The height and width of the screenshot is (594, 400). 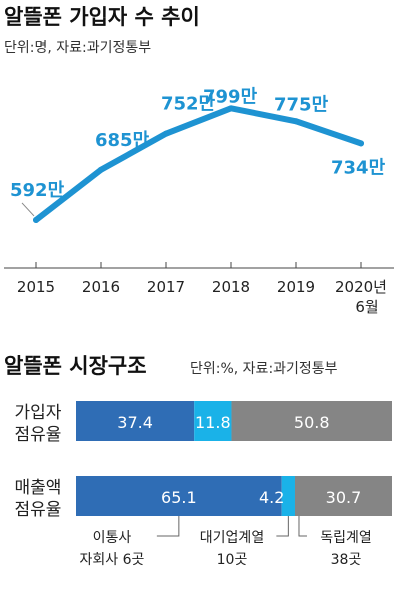 What do you see at coordinates (101, 287) in the screenshot?
I see `x-tick-label: 2016` at bounding box center [101, 287].